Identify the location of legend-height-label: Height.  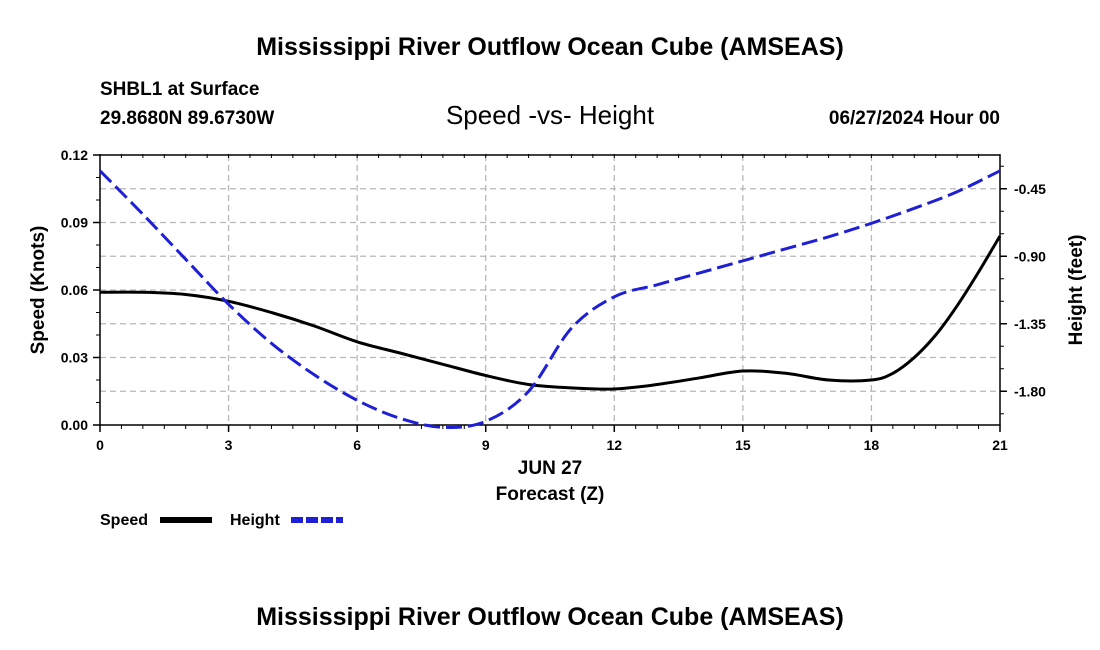
(255, 520).